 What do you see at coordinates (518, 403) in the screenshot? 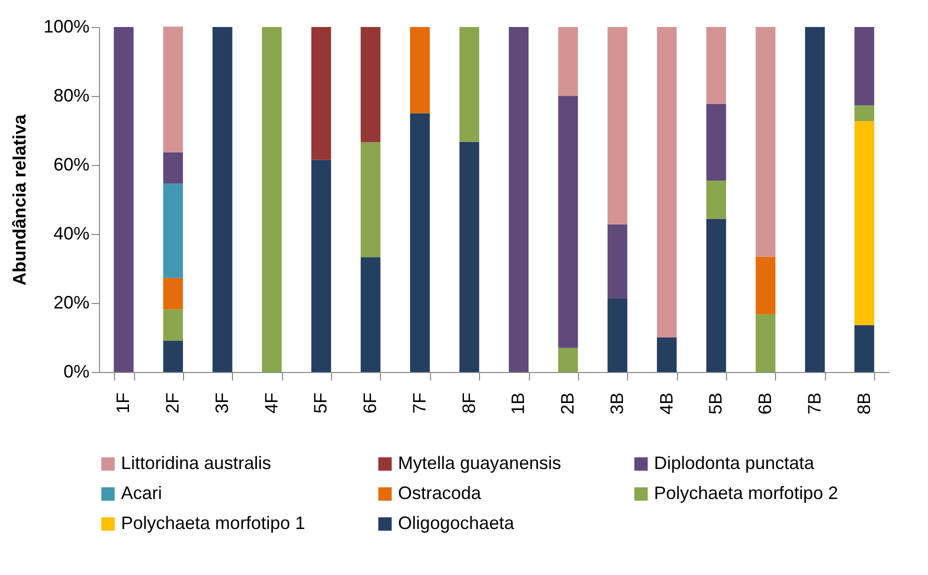
I see `x-tick-label: 1B` at bounding box center [518, 403].